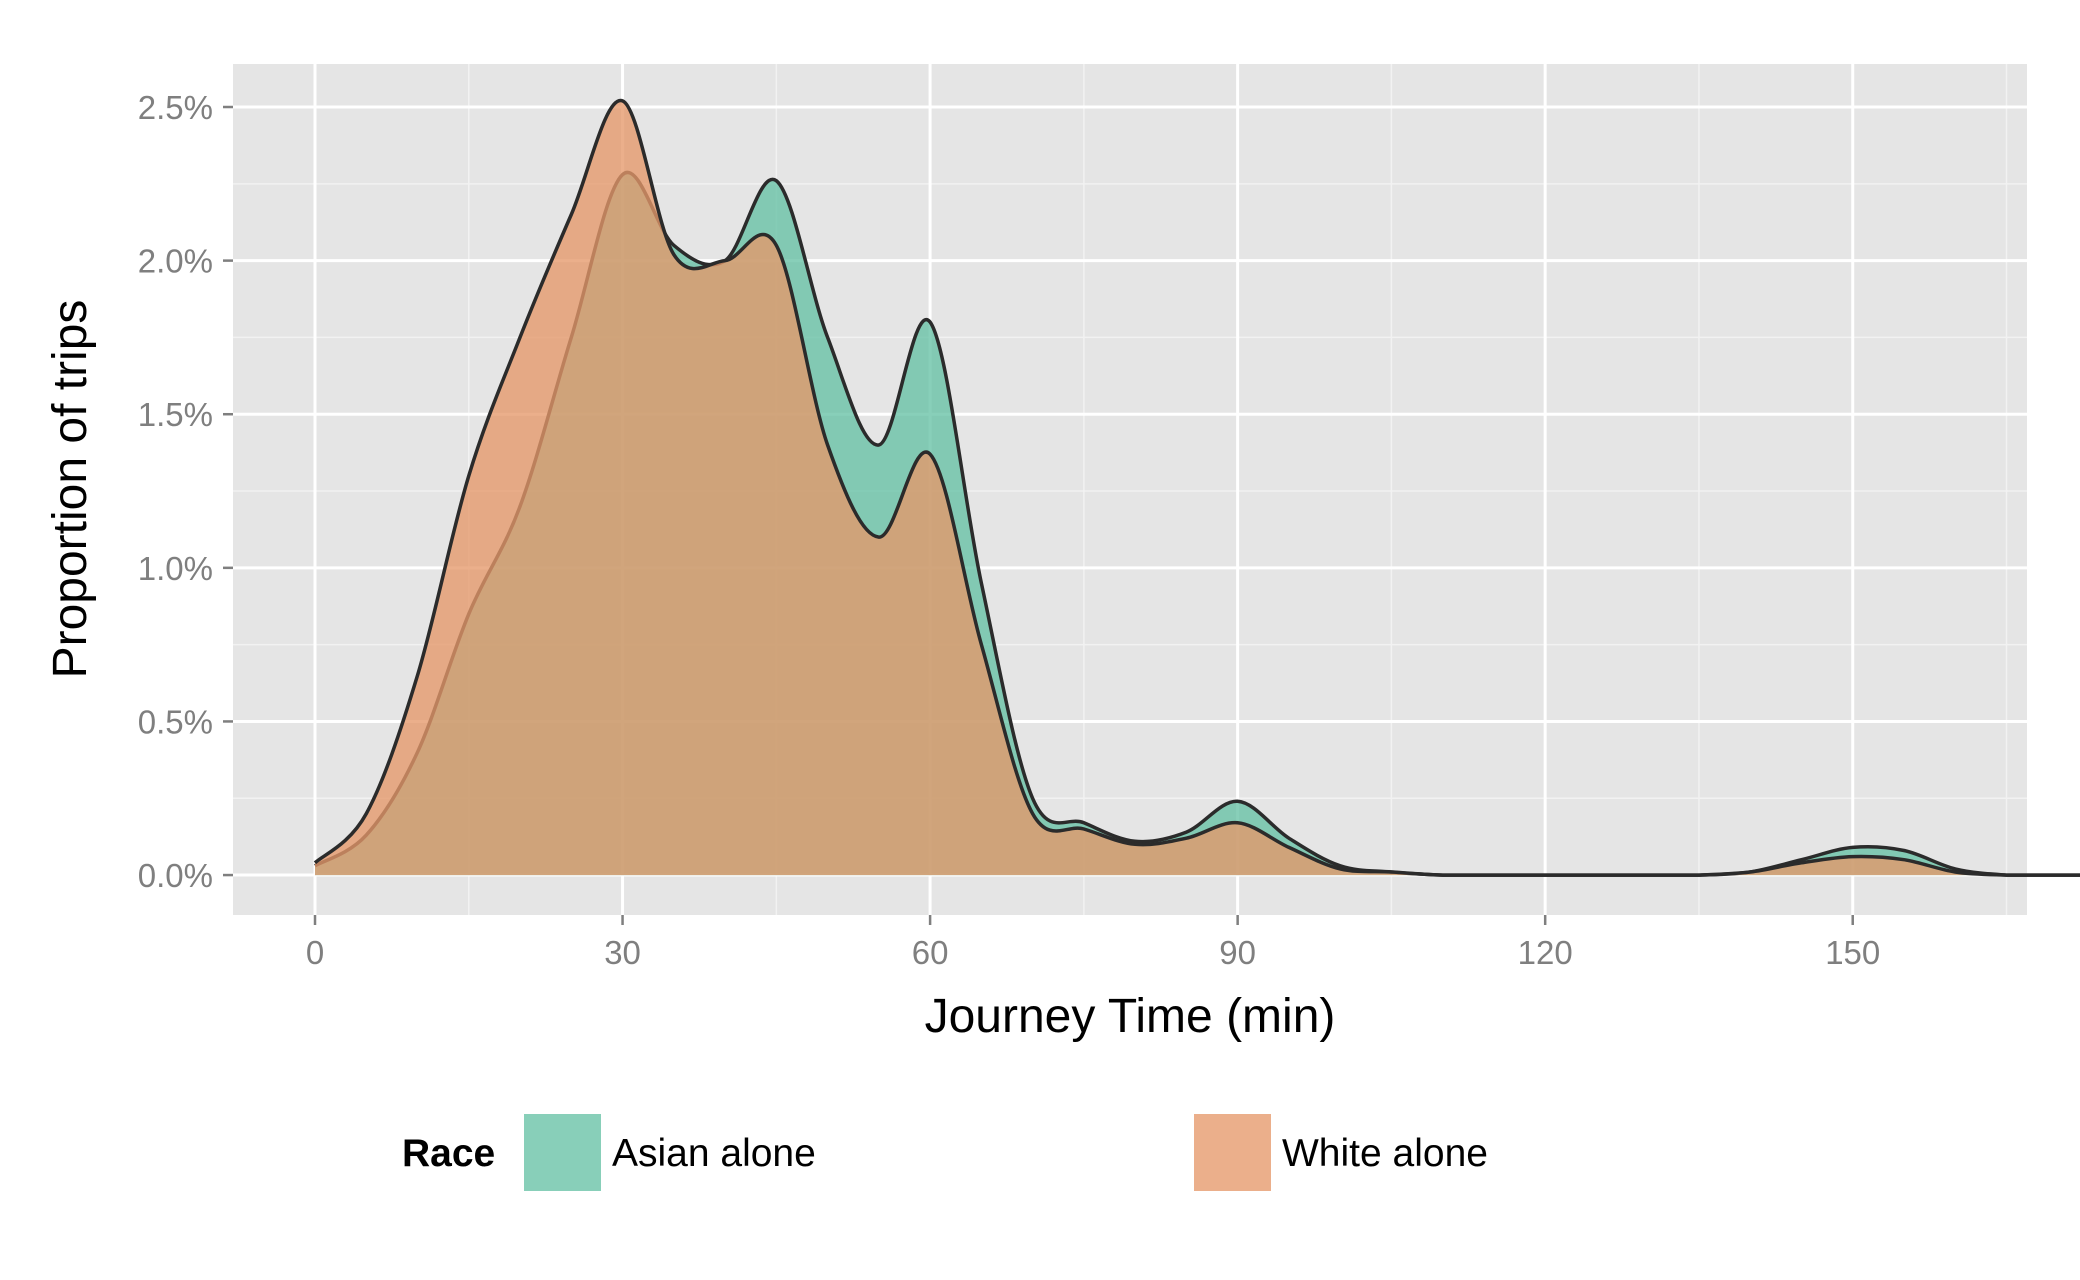  Describe the element at coordinates (70, 489) in the screenshot. I see `y-axis-title: Proportion of trips` at that location.